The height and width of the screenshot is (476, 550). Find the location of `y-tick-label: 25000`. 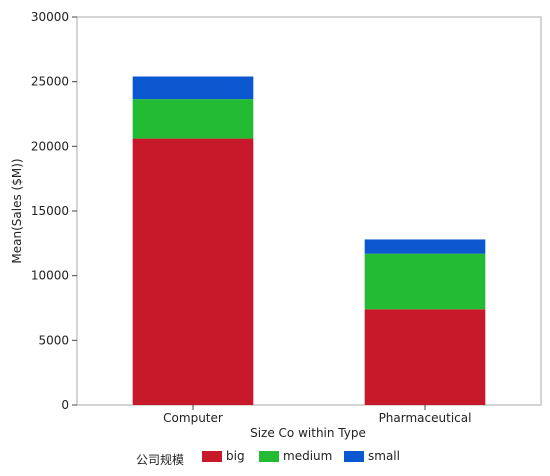

y-tick-label: 25000 is located at coordinates (50, 82).